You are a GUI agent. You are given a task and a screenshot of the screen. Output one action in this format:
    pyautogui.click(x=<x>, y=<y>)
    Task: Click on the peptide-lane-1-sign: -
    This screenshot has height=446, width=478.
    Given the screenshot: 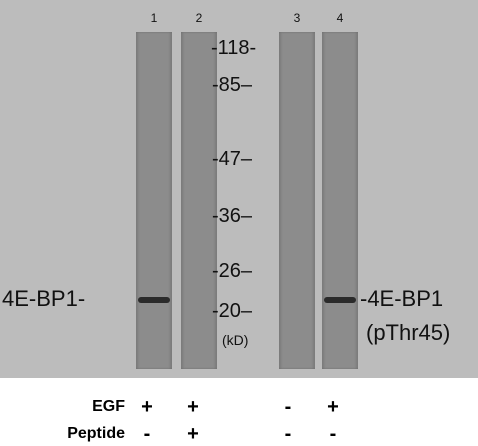 What is the action you would take?
    pyautogui.click(x=147, y=434)
    